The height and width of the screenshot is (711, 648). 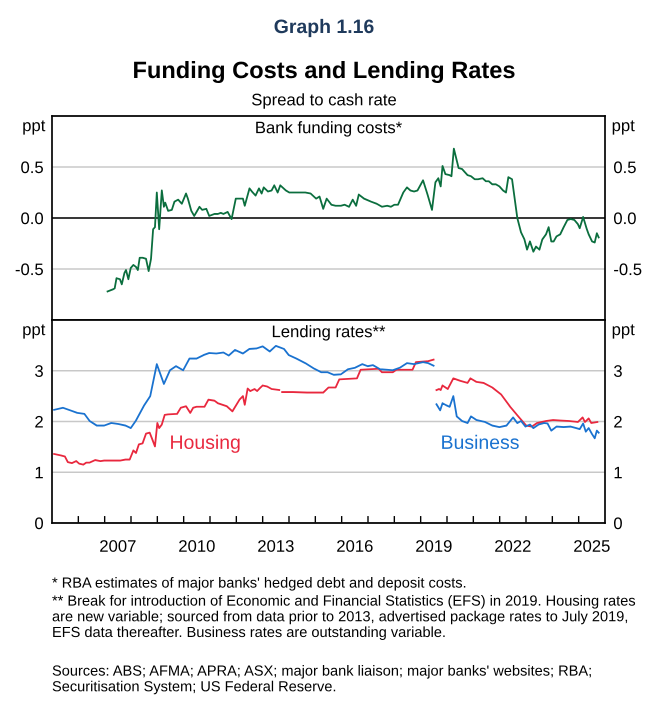 What do you see at coordinates (618, 523) in the screenshot?
I see `y2-tick-label: 0` at bounding box center [618, 523].